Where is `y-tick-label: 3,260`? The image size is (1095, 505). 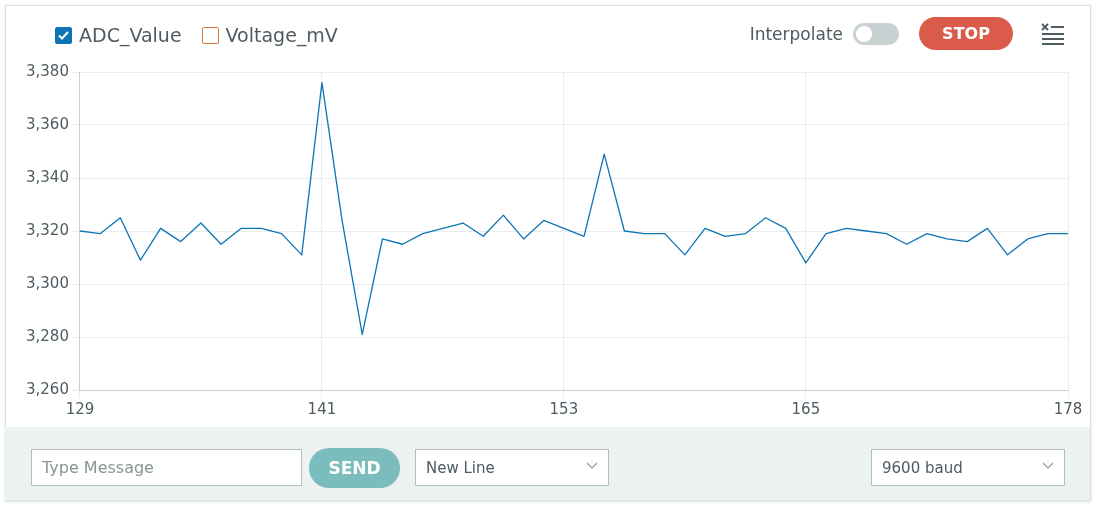
y-tick-label: 3,260 is located at coordinates (47, 388).